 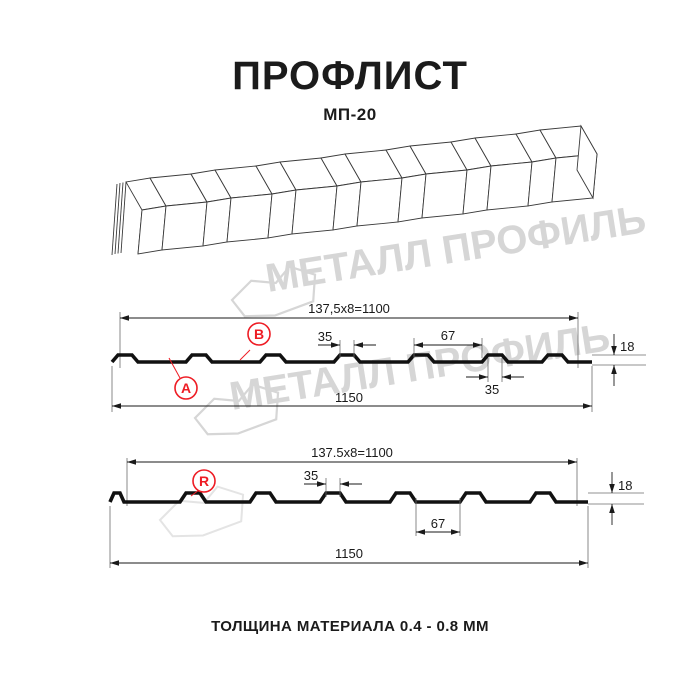 I want to click on dim-rib-width-a-lower: 35, so click(x=495, y=377).